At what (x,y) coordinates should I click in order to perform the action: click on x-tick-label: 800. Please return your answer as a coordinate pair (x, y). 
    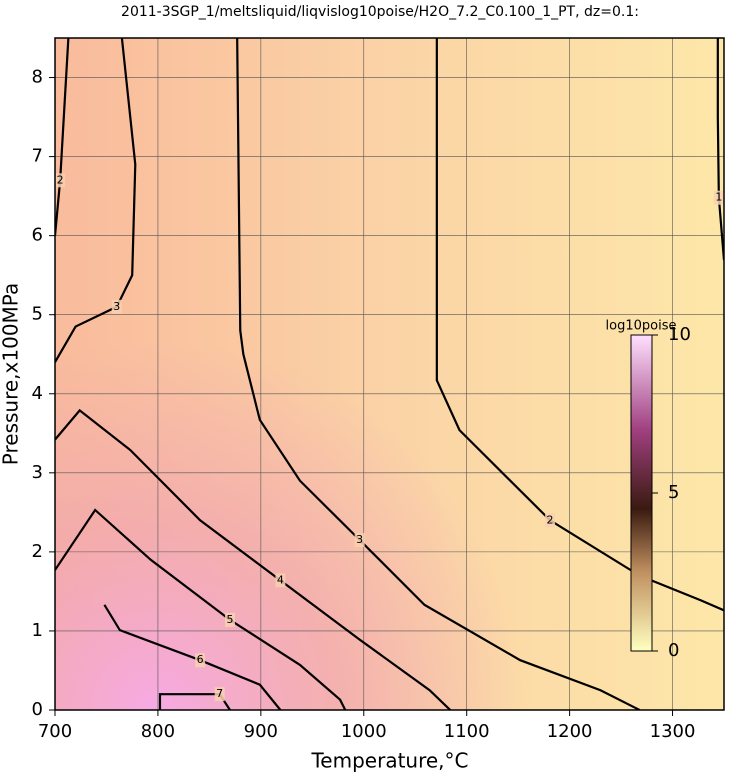
    Looking at the image, I should click on (158, 731).